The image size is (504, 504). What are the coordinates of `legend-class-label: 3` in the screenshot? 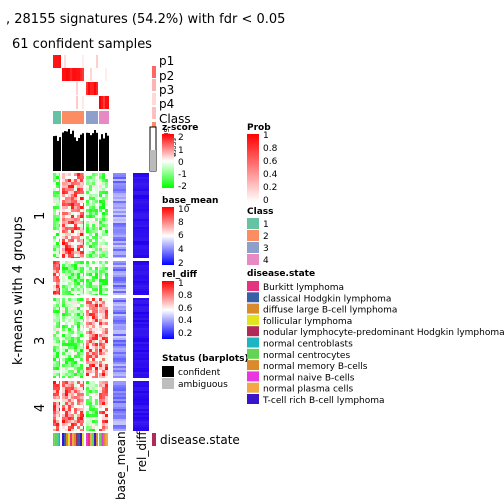 It's located at (266, 249).